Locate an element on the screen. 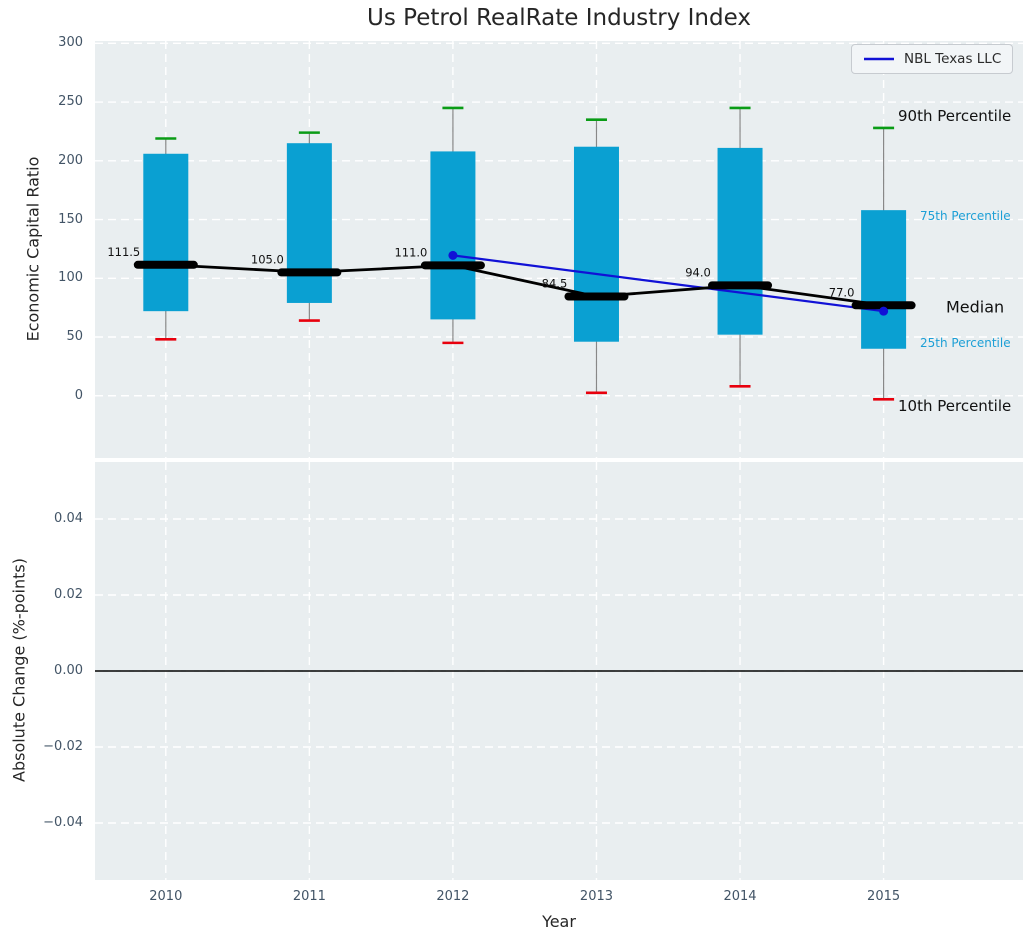 Image resolution: width=1034 pixels, height=942 pixels. percentile-annotation: 75th Percentile is located at coordinates (965, 216).